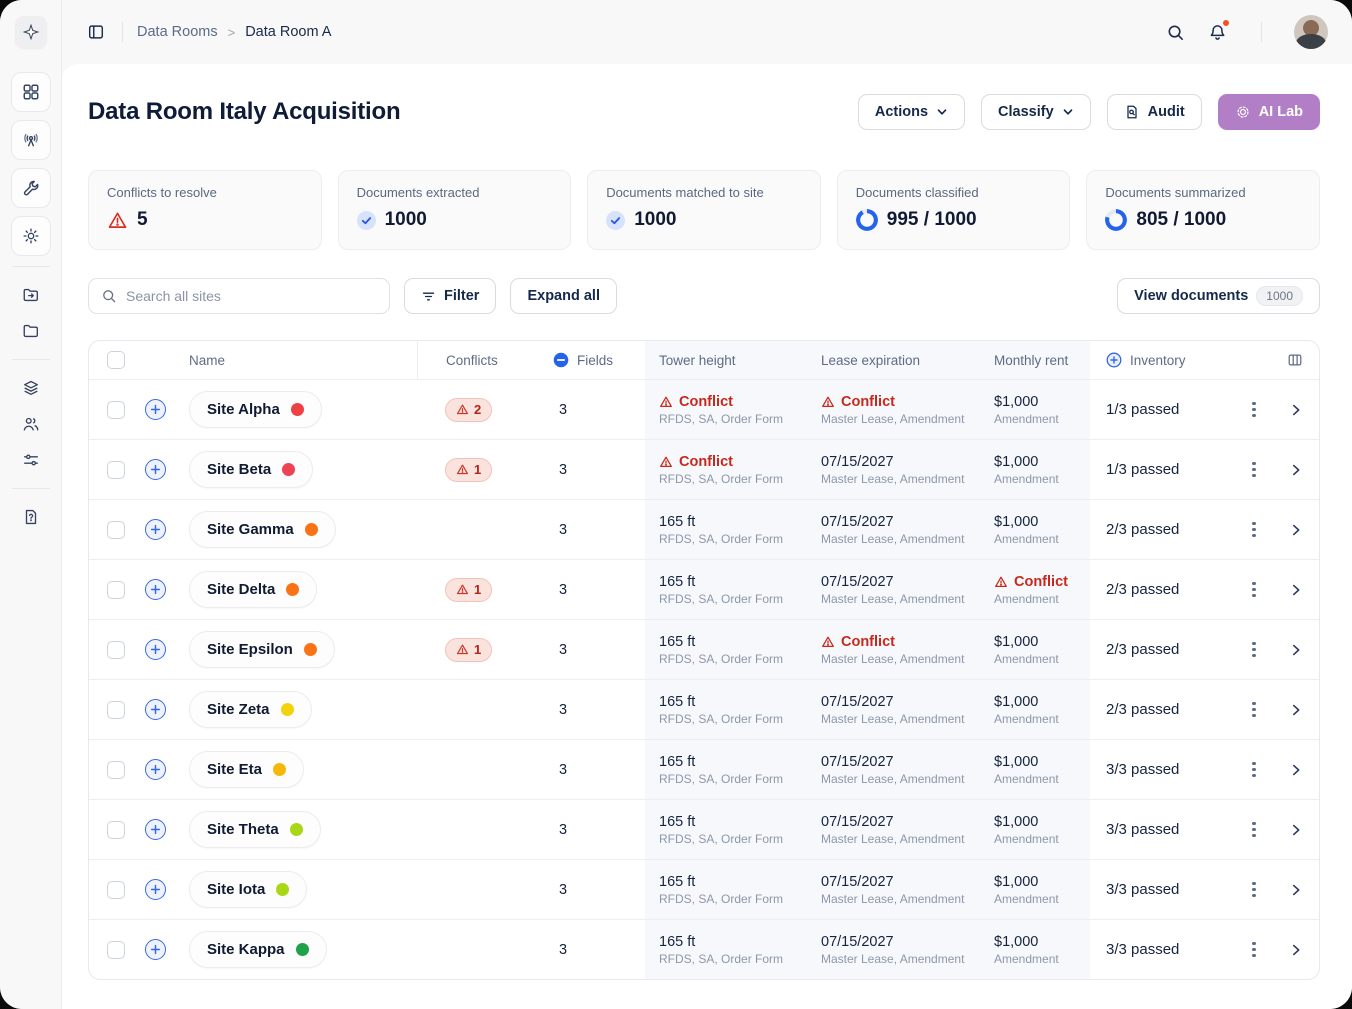 The height and width of the screenshot is (1009, 1352). Describe the element at coordinates (1035, 360) in the screenshot. I see `column-header-monthly-rent: Monthly rent` at that location.